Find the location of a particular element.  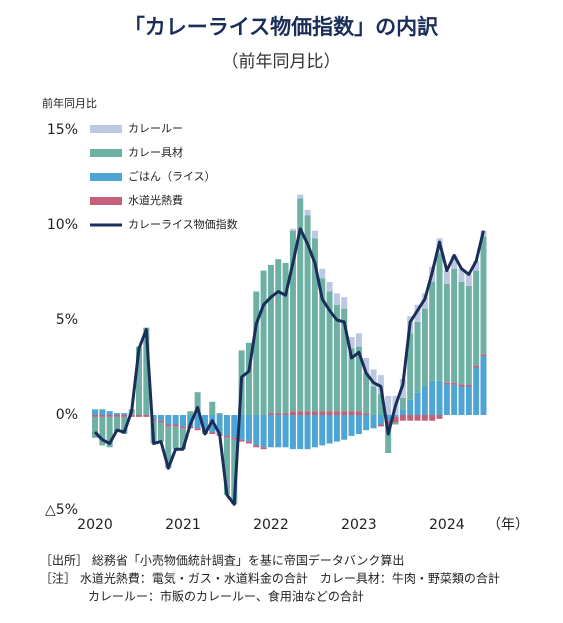

x-tick-label: 2023 is located at coordinates (359, 525).